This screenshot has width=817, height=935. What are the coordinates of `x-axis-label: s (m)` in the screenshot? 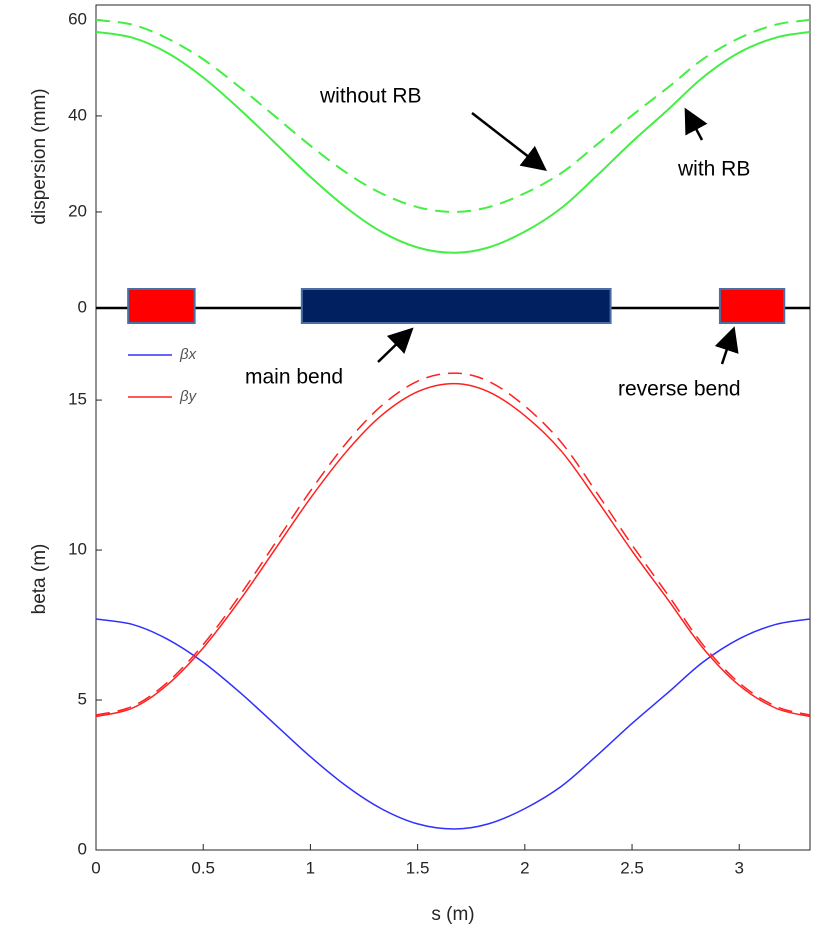 It's located at (452, 914).